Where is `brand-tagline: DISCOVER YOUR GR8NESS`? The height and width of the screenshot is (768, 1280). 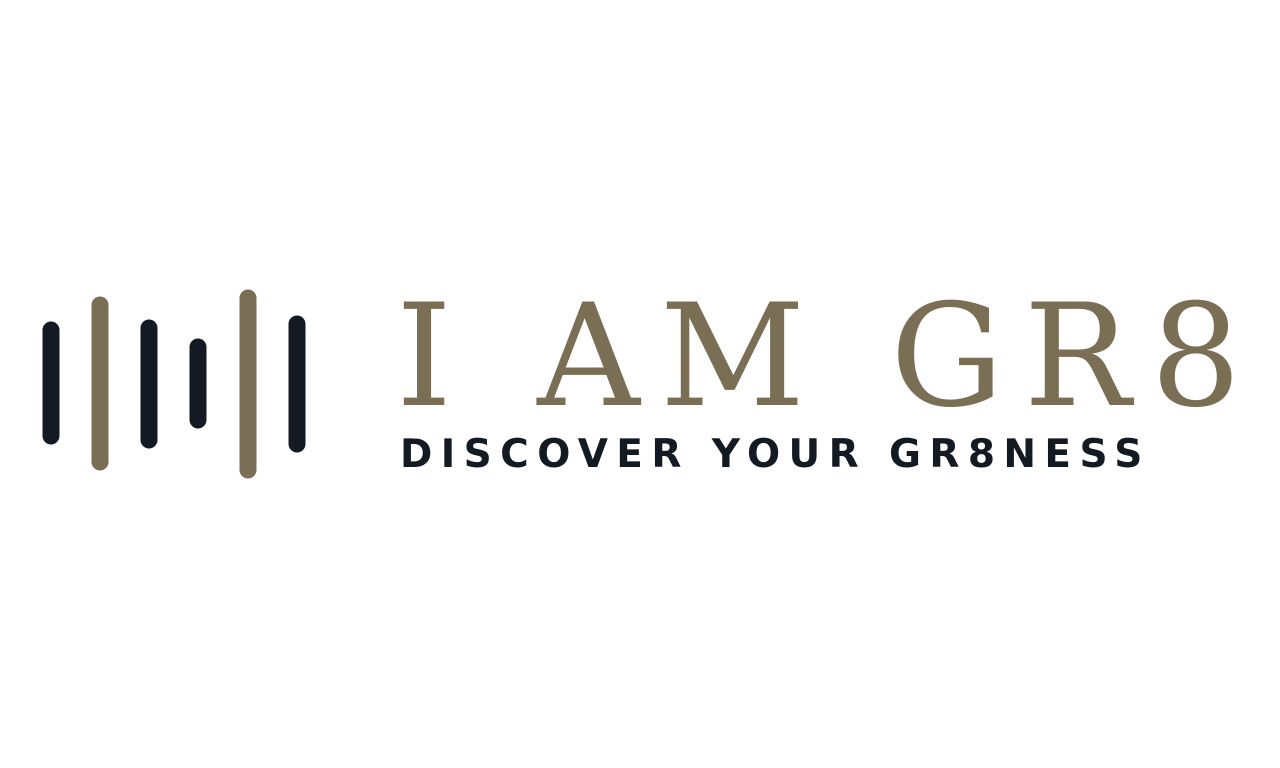
brand-tagline: DISCOVER YOUR GR8NESS is located at coordinates (775, 454).